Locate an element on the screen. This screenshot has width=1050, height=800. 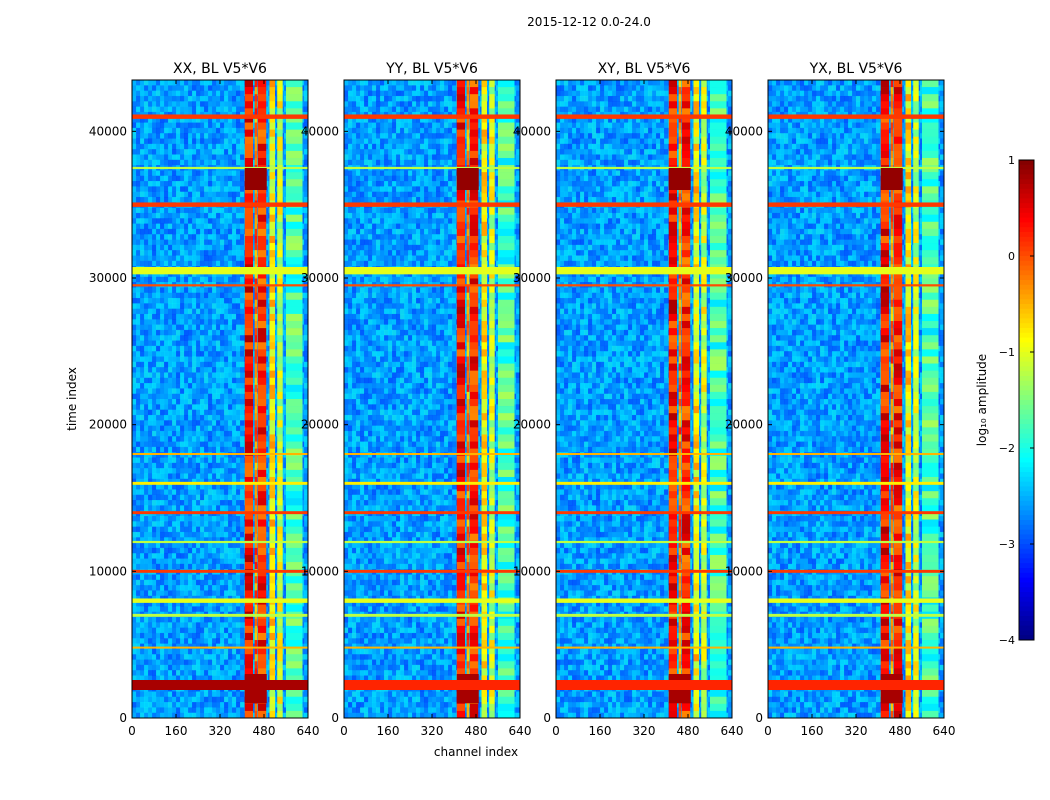
y-axis-label: time index is located at coordinates (72, 399).